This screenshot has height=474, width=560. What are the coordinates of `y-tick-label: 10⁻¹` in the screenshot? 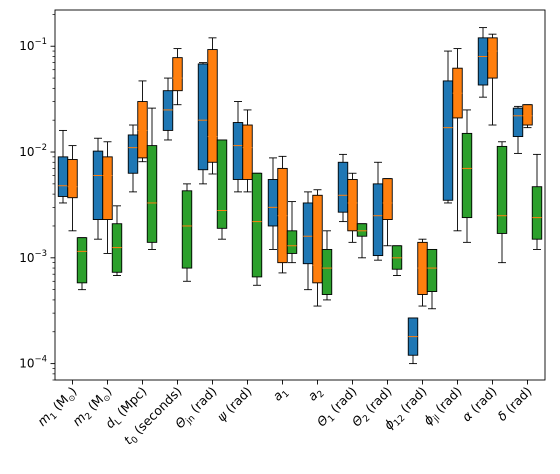 It's located at (33, 45).